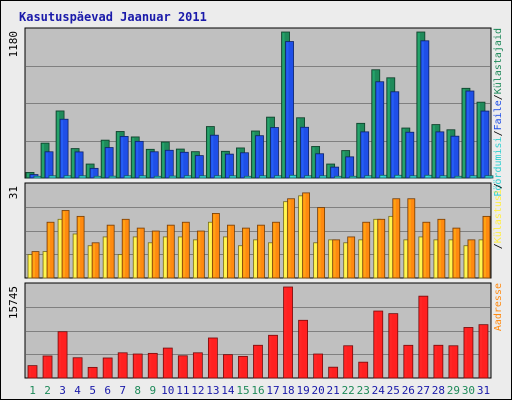 Image resolution: width=512 pixels, height=401 pixels. Describe the element at coordinates (77, 165) in the screenshot. I see `bar-faile-day-4-highlight` at that location.